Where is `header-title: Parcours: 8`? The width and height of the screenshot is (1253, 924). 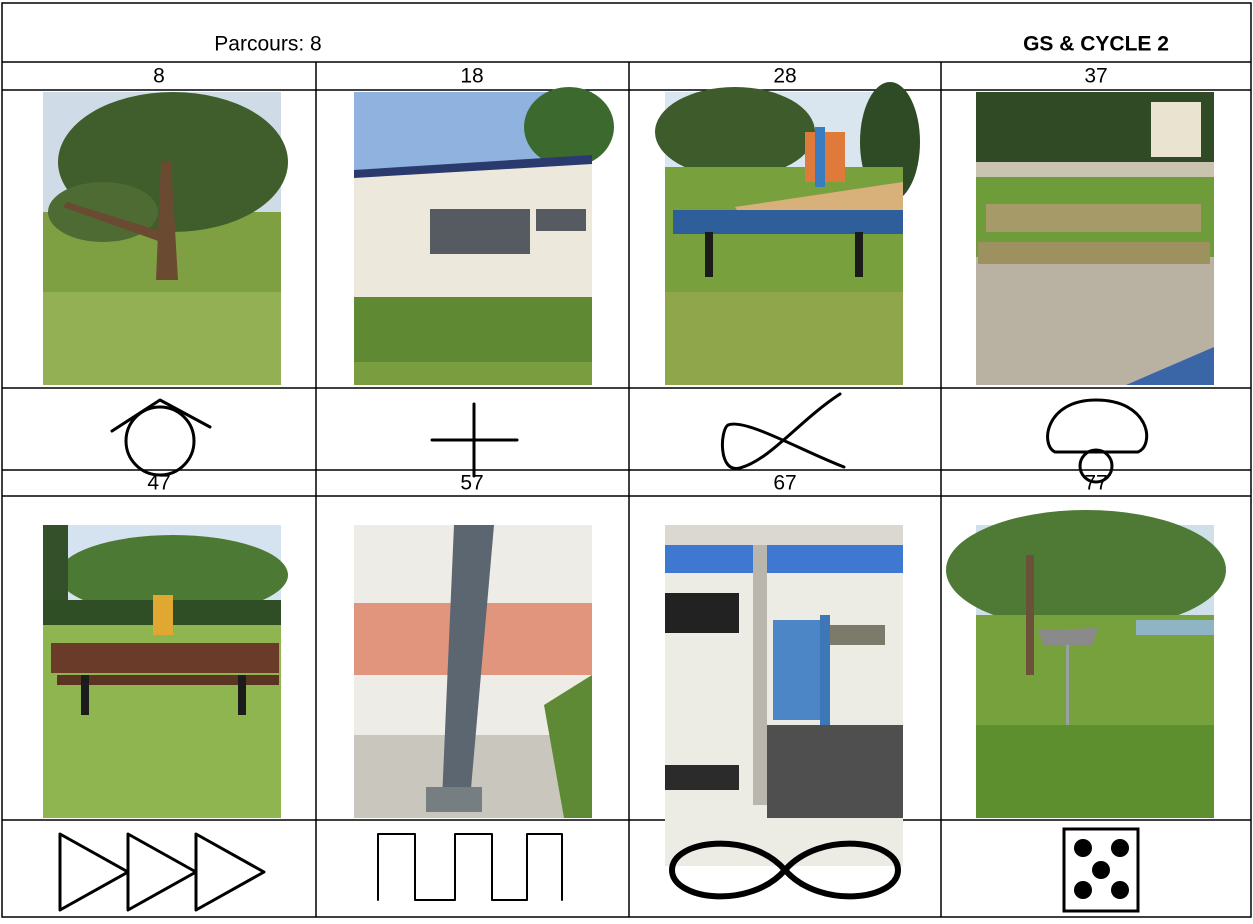 header-title: Parcours: 8 is located at coordinates (267, 44).